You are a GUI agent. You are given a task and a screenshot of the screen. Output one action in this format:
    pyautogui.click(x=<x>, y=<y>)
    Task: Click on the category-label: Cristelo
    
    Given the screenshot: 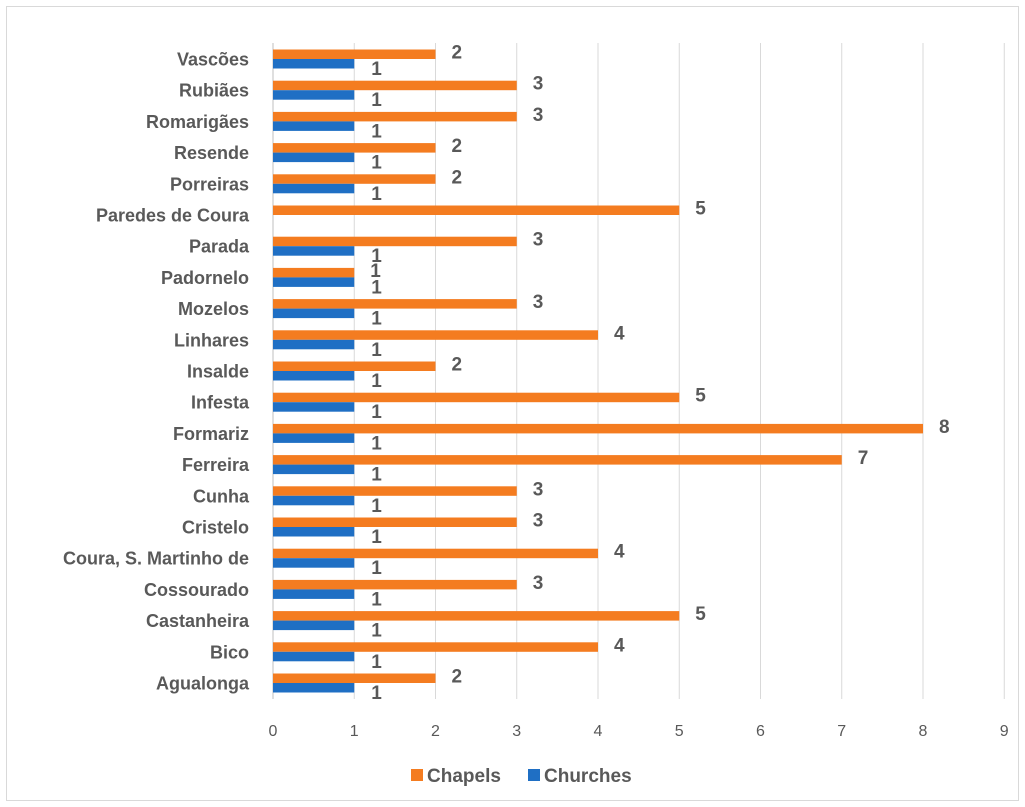 What is the action you would take?
    pyautogui.click(x=215, y=528)
    